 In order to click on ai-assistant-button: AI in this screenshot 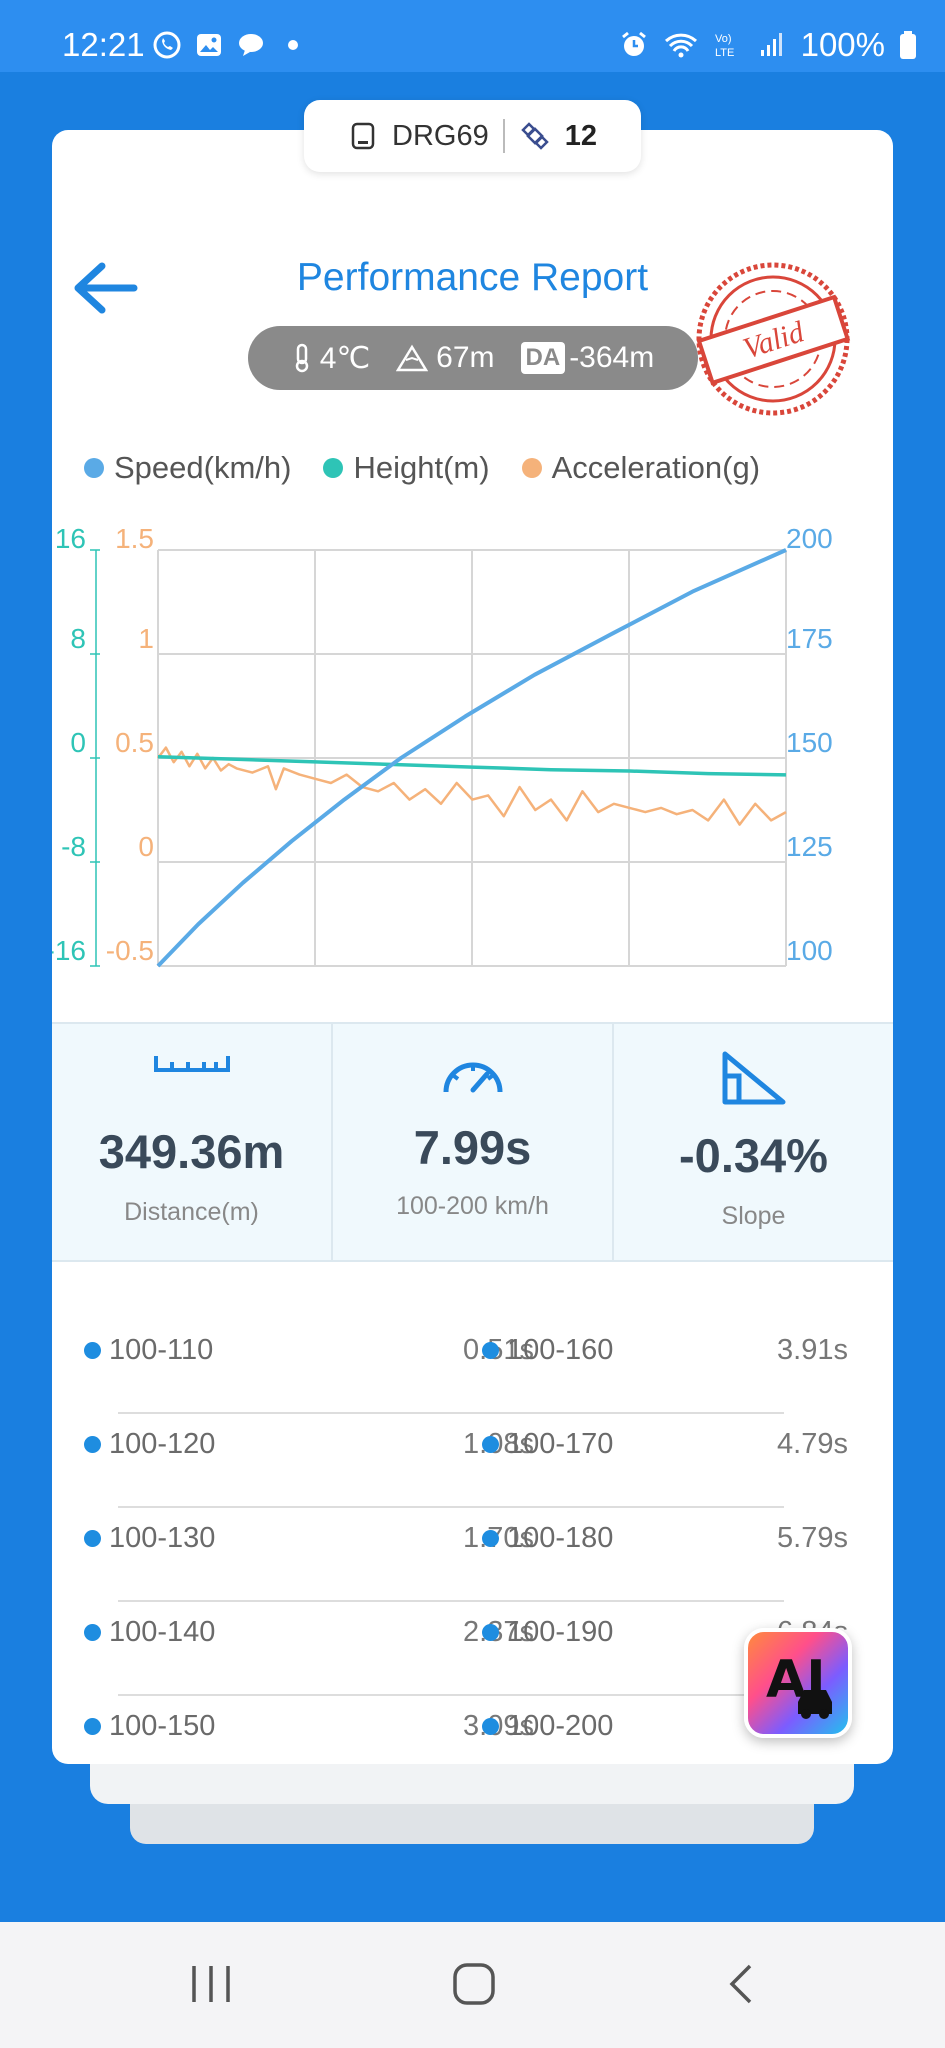, I will do `click(798, 1683)`.